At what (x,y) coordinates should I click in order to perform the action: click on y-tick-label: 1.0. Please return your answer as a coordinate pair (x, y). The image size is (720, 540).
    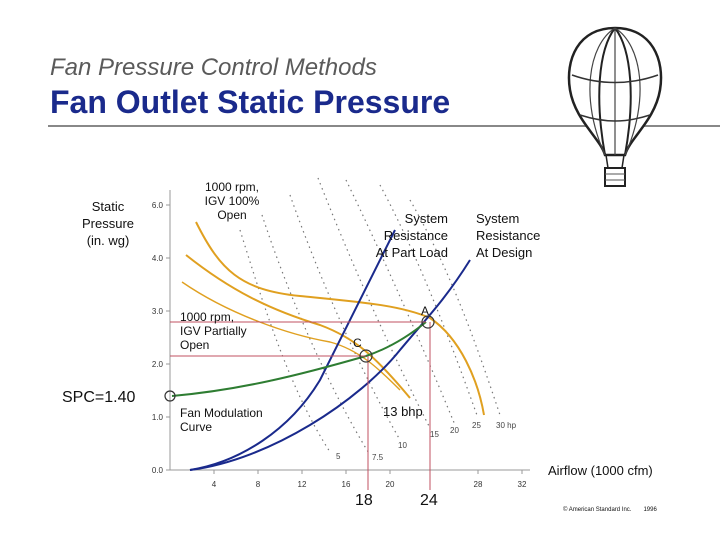
    Looking at the image, I should click on (158, 417).